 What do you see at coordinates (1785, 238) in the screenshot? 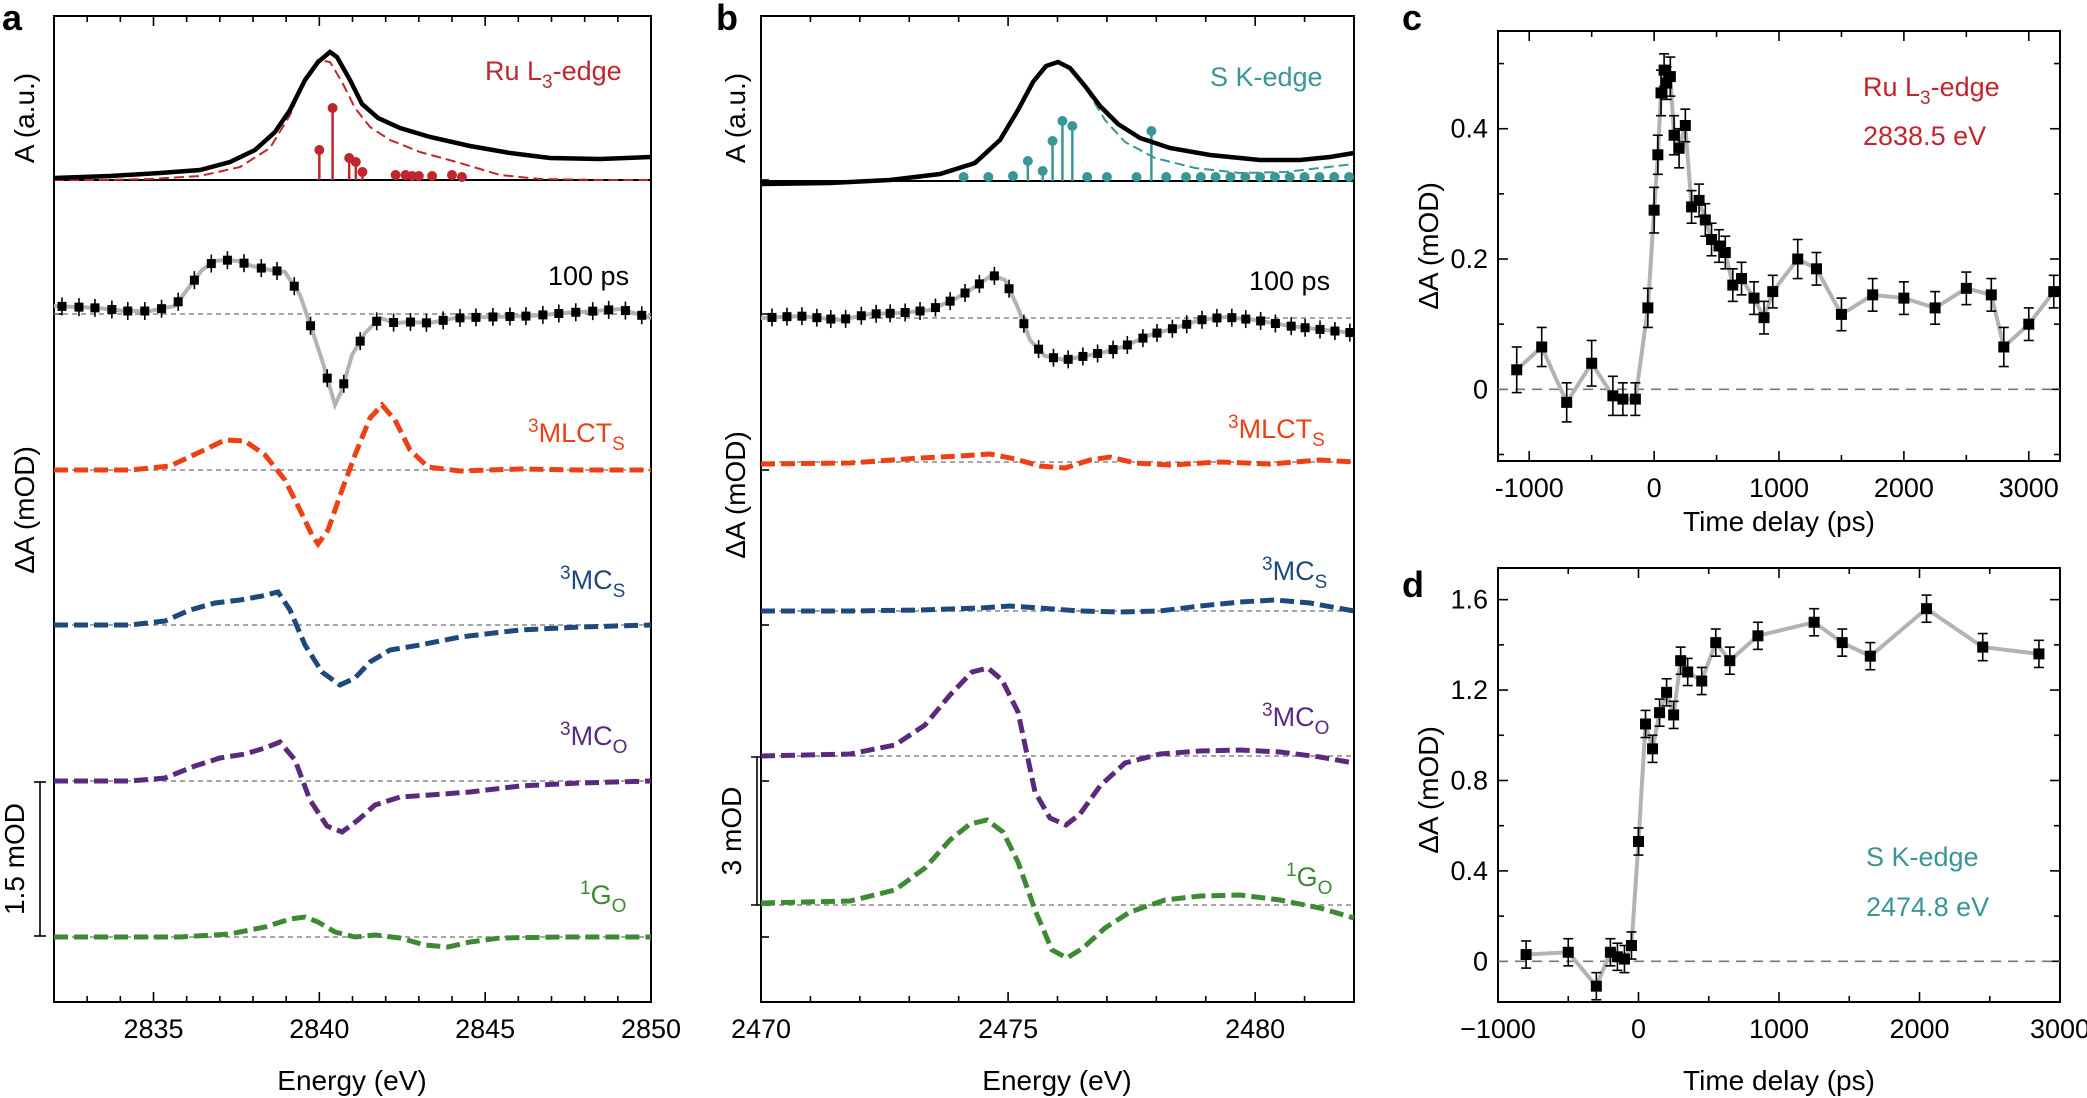
I see `c-connector-line` at bounding box center [1785, 238].